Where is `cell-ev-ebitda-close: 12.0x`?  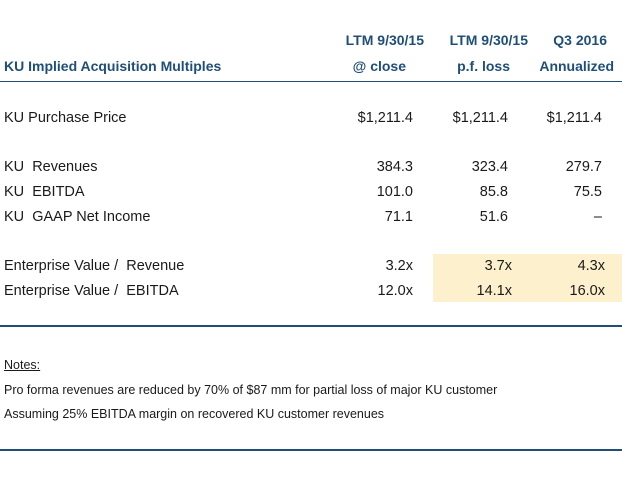 cell-ev-ebitda-close: 12.0x is located at coordinates (395, 291).